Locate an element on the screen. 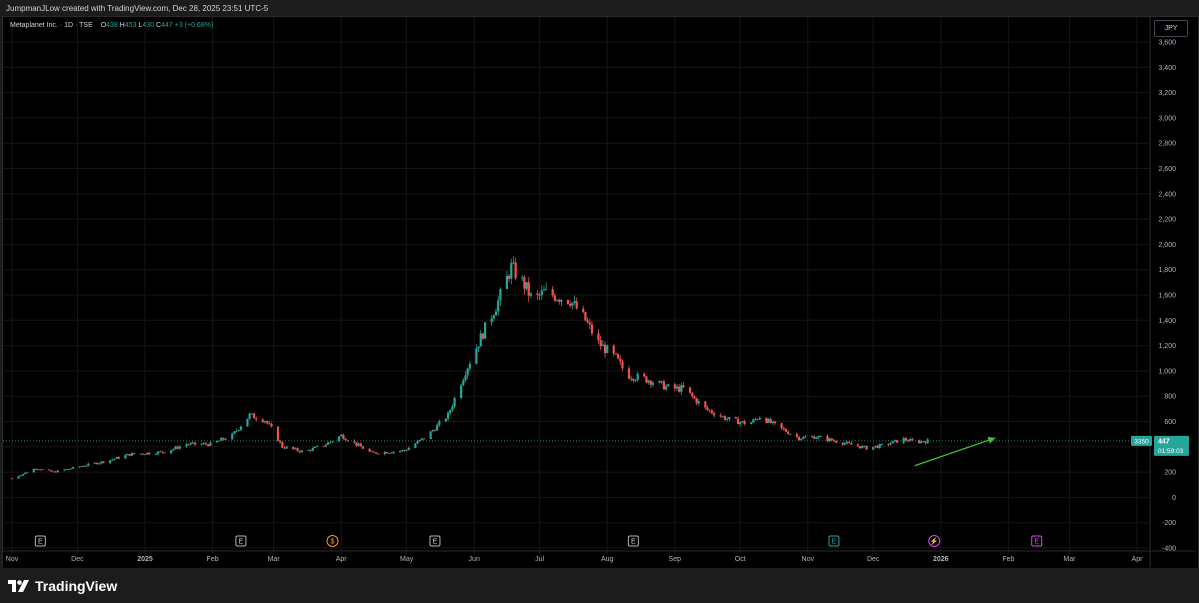  y-tick-label: 600 is located at coordinates (1170, 422).